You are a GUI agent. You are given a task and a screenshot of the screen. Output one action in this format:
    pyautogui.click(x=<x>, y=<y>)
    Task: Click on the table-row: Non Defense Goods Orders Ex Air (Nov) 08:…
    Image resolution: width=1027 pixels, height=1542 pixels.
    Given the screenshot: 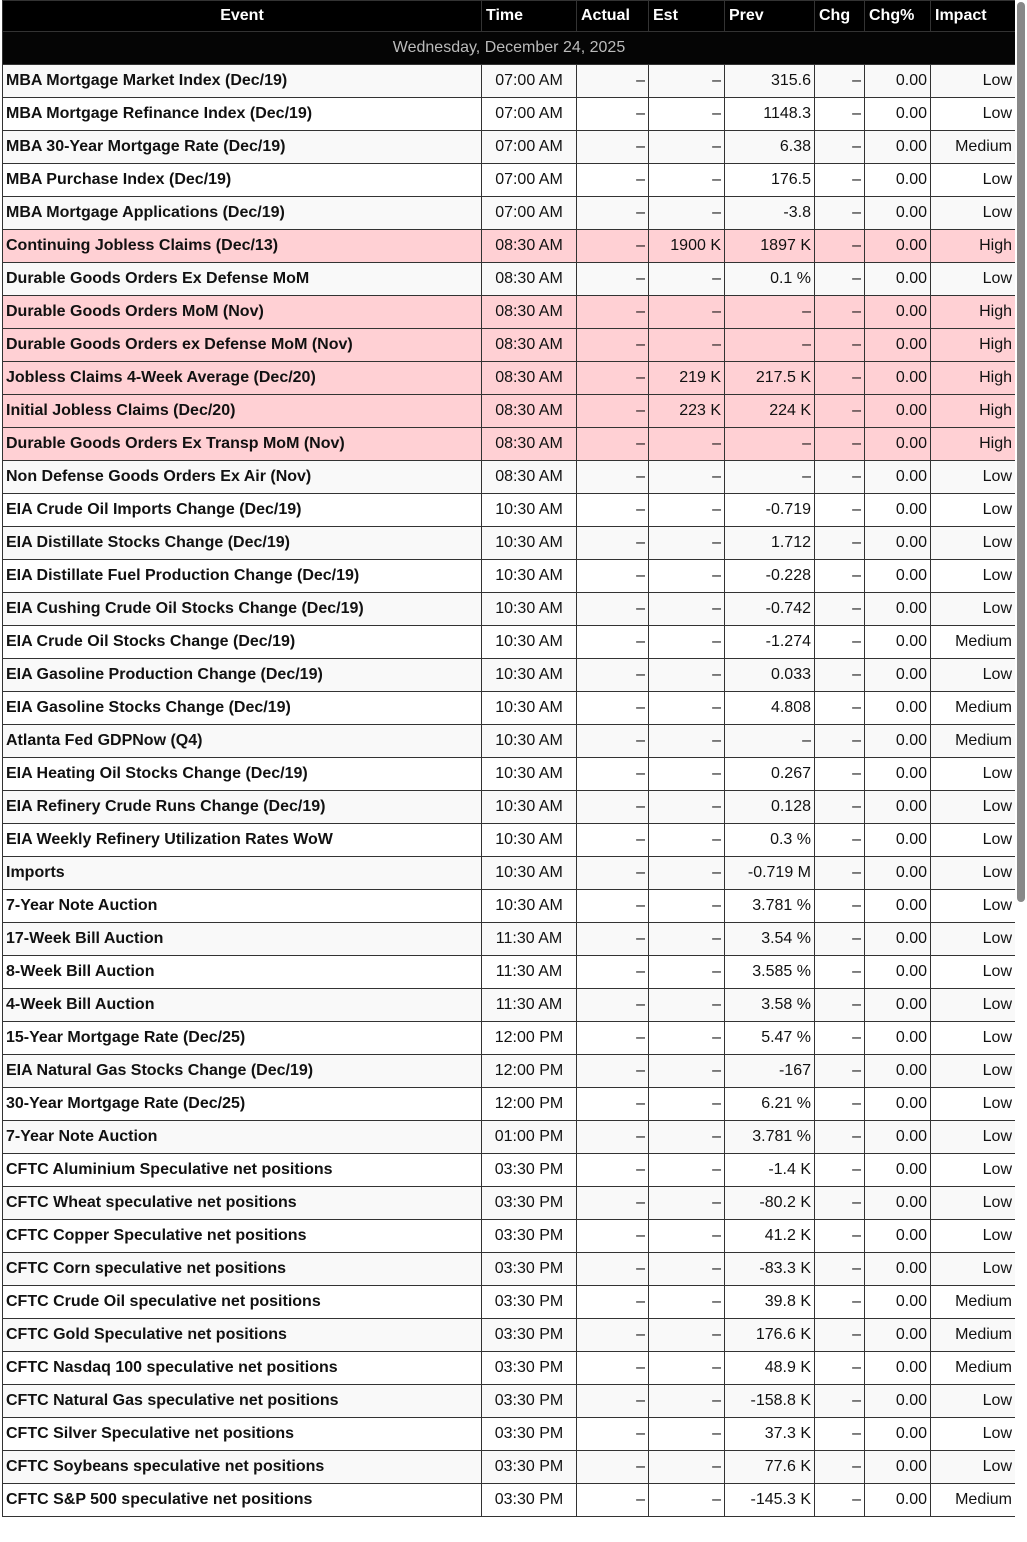 What is the action you would take?
    pyautogui.click(x=509, y=477)
    